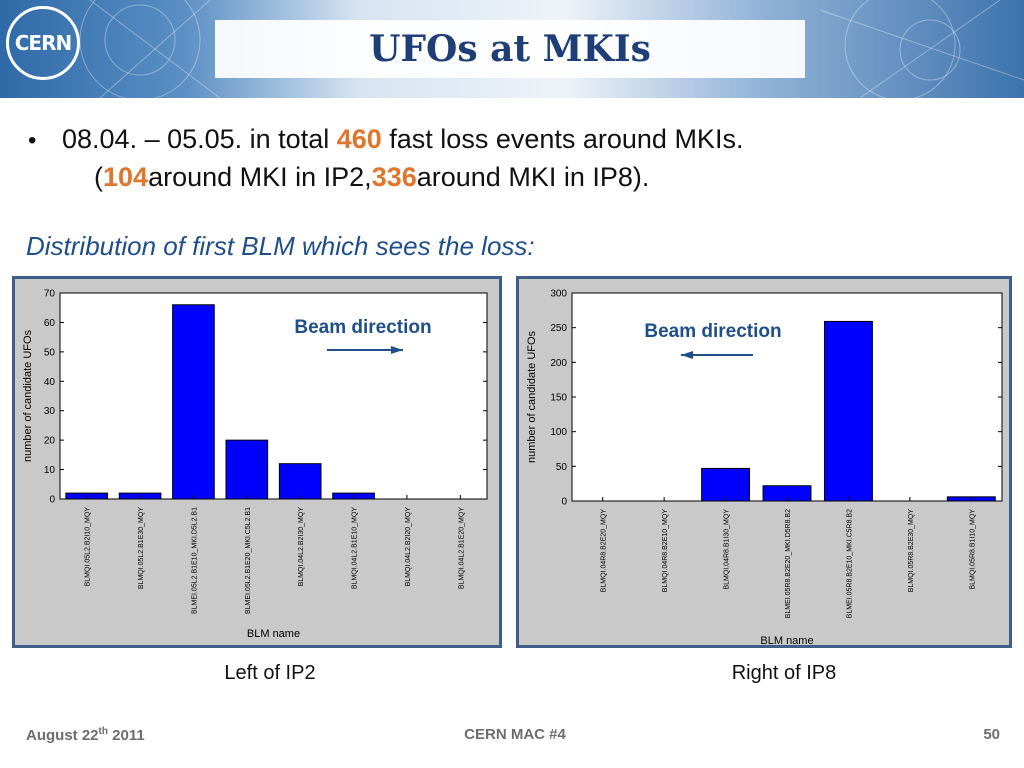 The height and width of the screenshot is (768, 1024). I want to click on x-tick-label: BLMQI.04R8.B1I30_MQY, so click(727, 549).